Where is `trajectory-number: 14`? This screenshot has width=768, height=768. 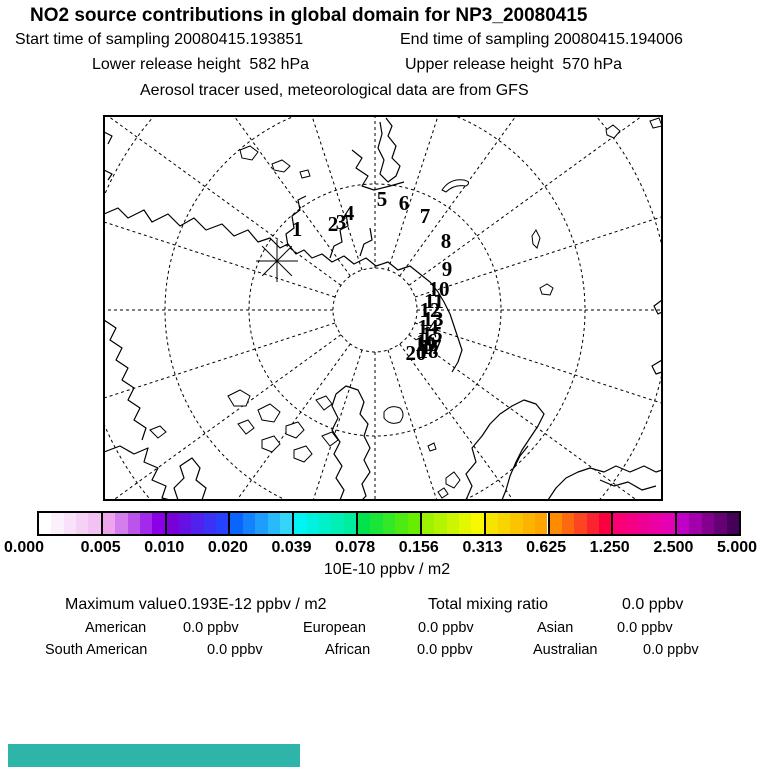
trajectory-number: 14 is located at coordinates (429, 327).